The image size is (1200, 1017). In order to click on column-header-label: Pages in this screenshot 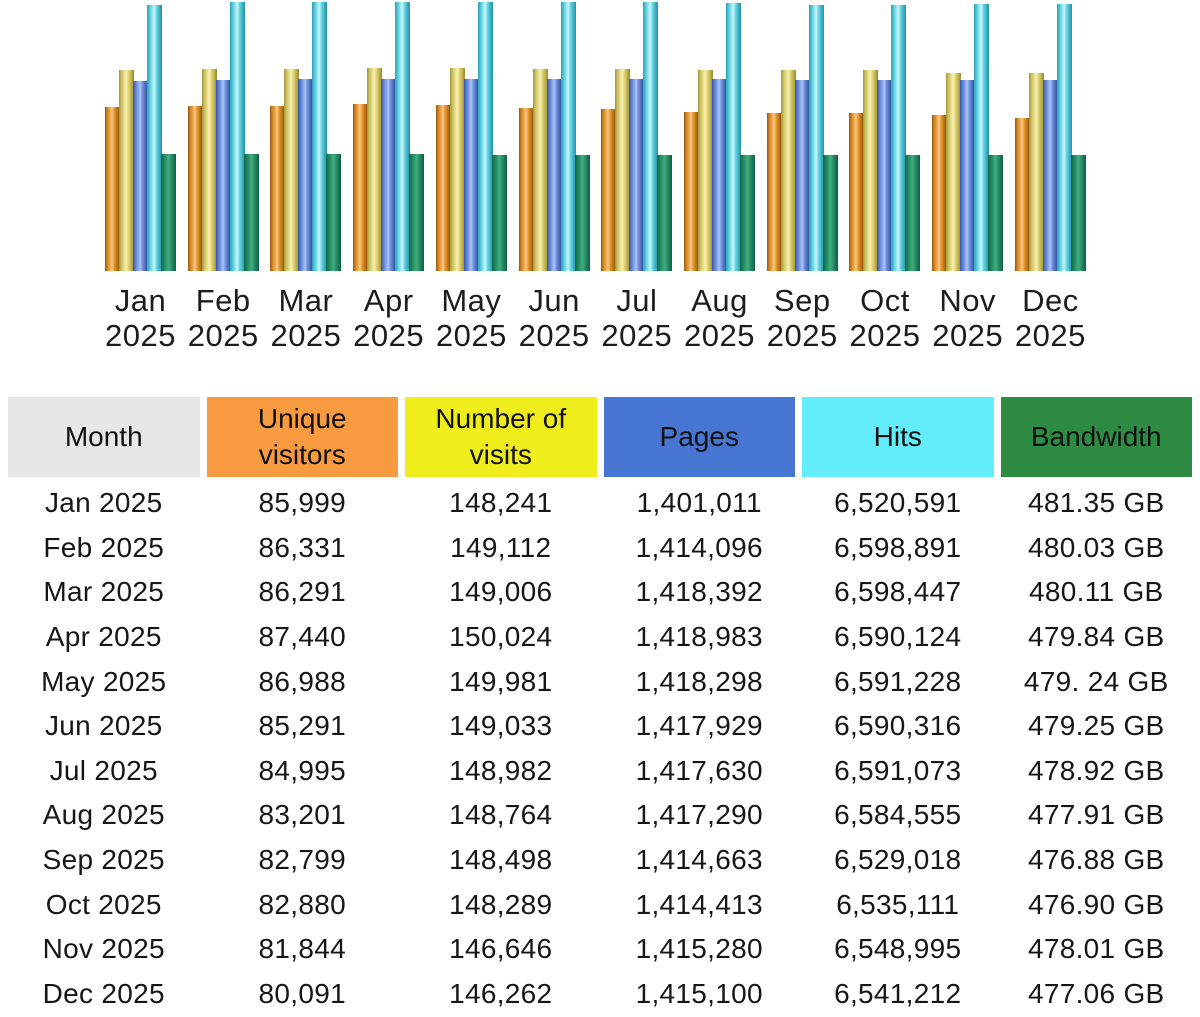, I will do `click(699, 436)`.